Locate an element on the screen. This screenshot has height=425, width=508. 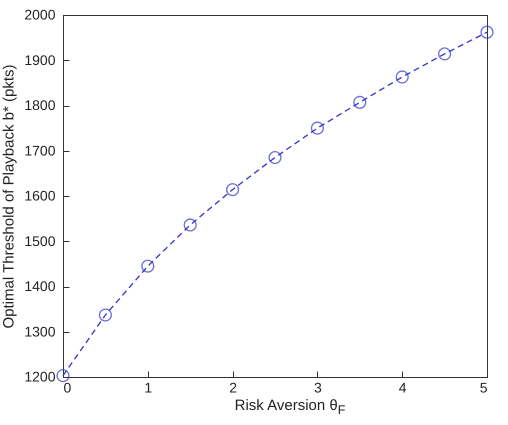
x-tick-label: 4 is located at coordinates (402, 388).